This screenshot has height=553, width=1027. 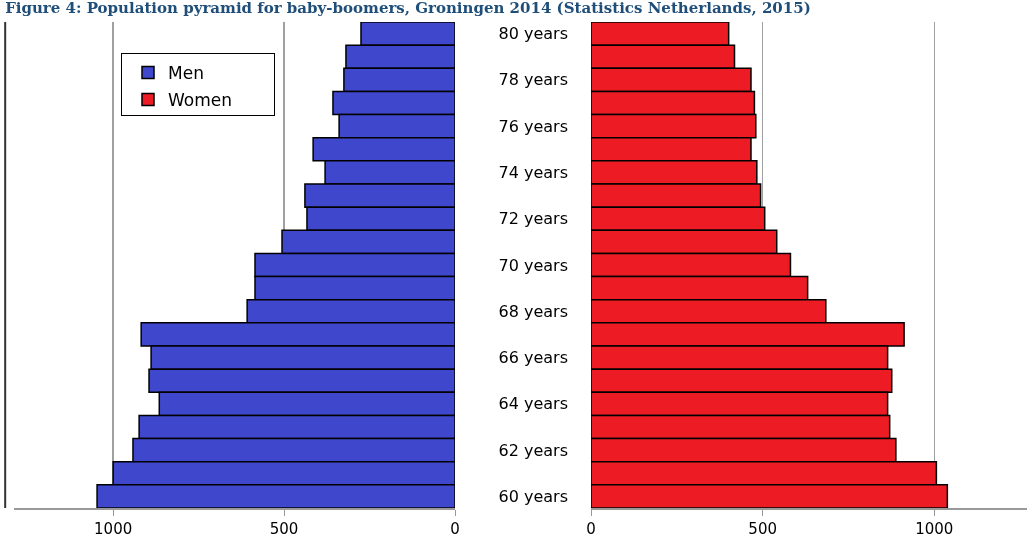 What do you see at coordinates (533, 450) in the screenshot?
I see `y-tick-label: 62 years` at bounding box center [533, 450].